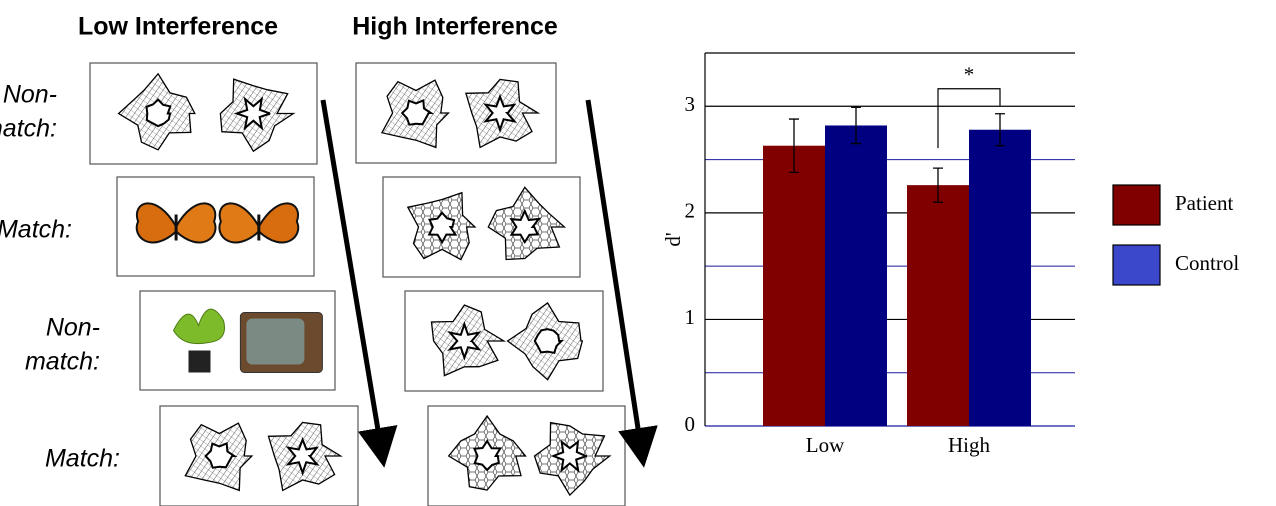  What do you see at coordinates (969, 75) in the screenshot?
I see `significance-label: *` at bounding box center [969, 75].